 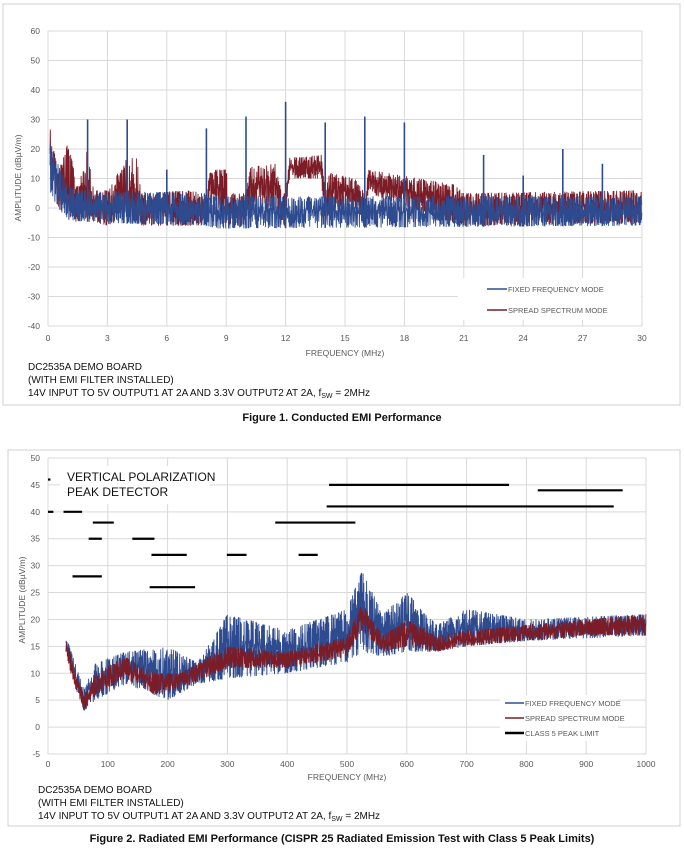 I want to click on annotation-background, so click(x=135, y=485).